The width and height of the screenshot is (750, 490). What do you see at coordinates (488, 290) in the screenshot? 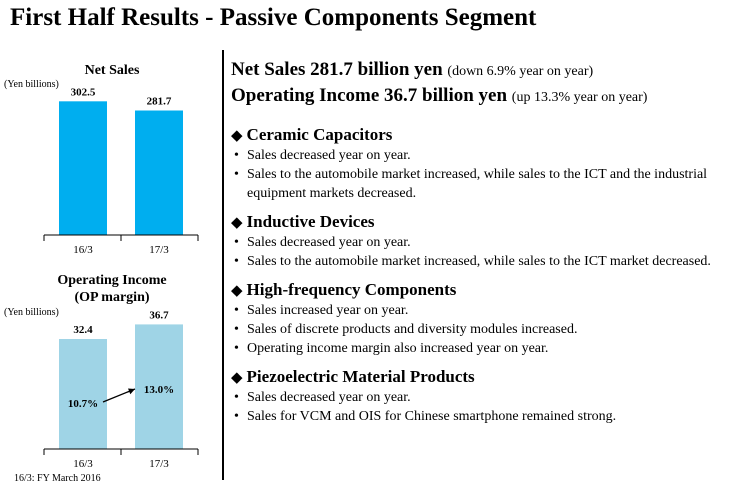
I see `section-title: ◆ High-frequency Components` at bounding box center [488, 290].